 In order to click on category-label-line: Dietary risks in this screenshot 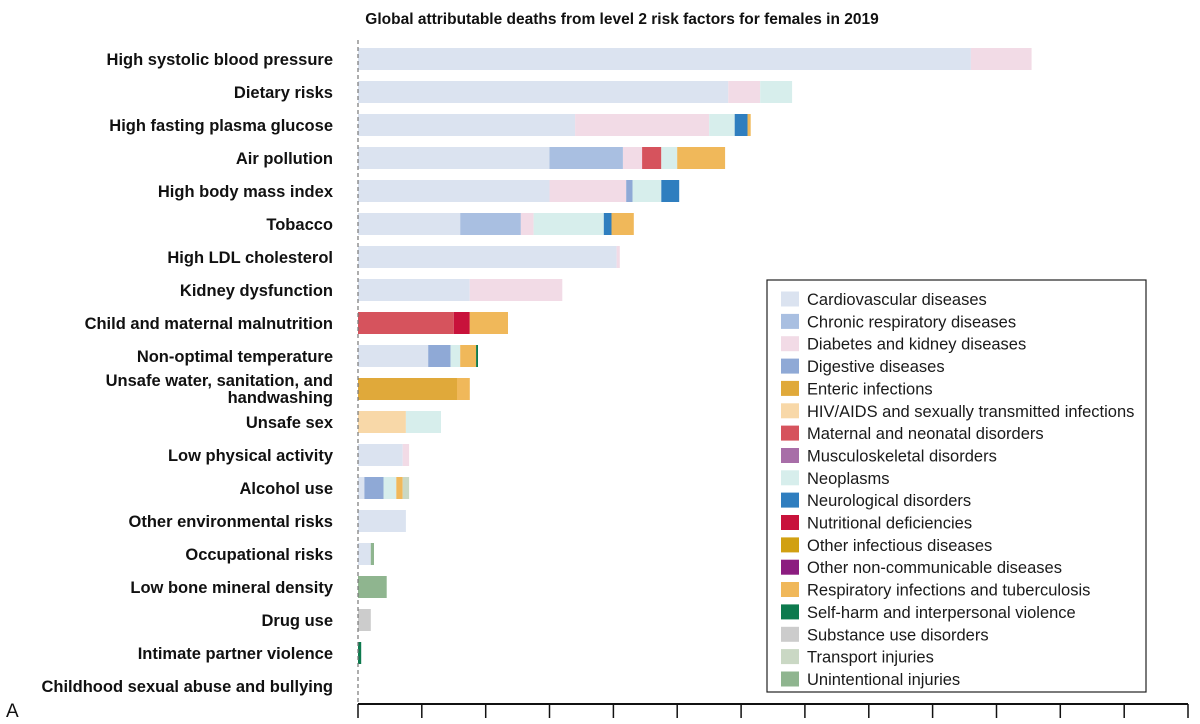, I will do `click(283, 93)`.